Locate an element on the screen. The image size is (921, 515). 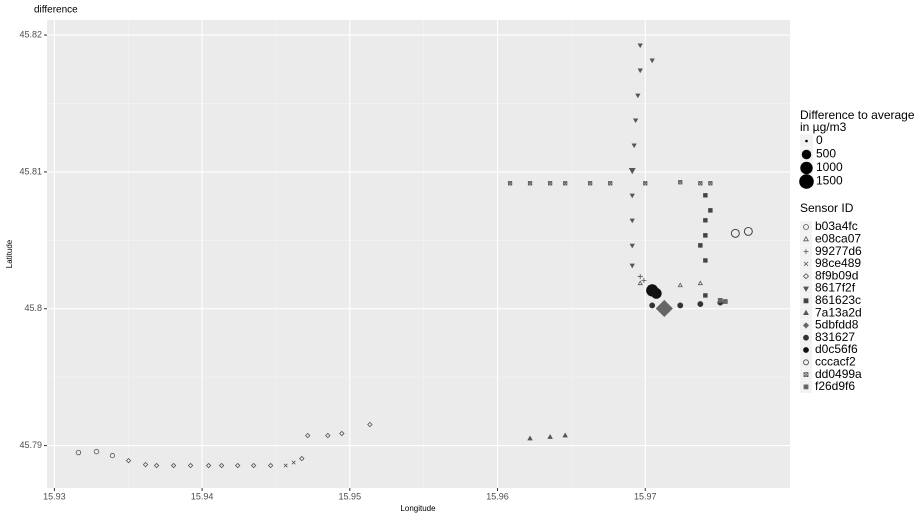
y-tick-label: 45.8 is located at coordinates (33, 308).